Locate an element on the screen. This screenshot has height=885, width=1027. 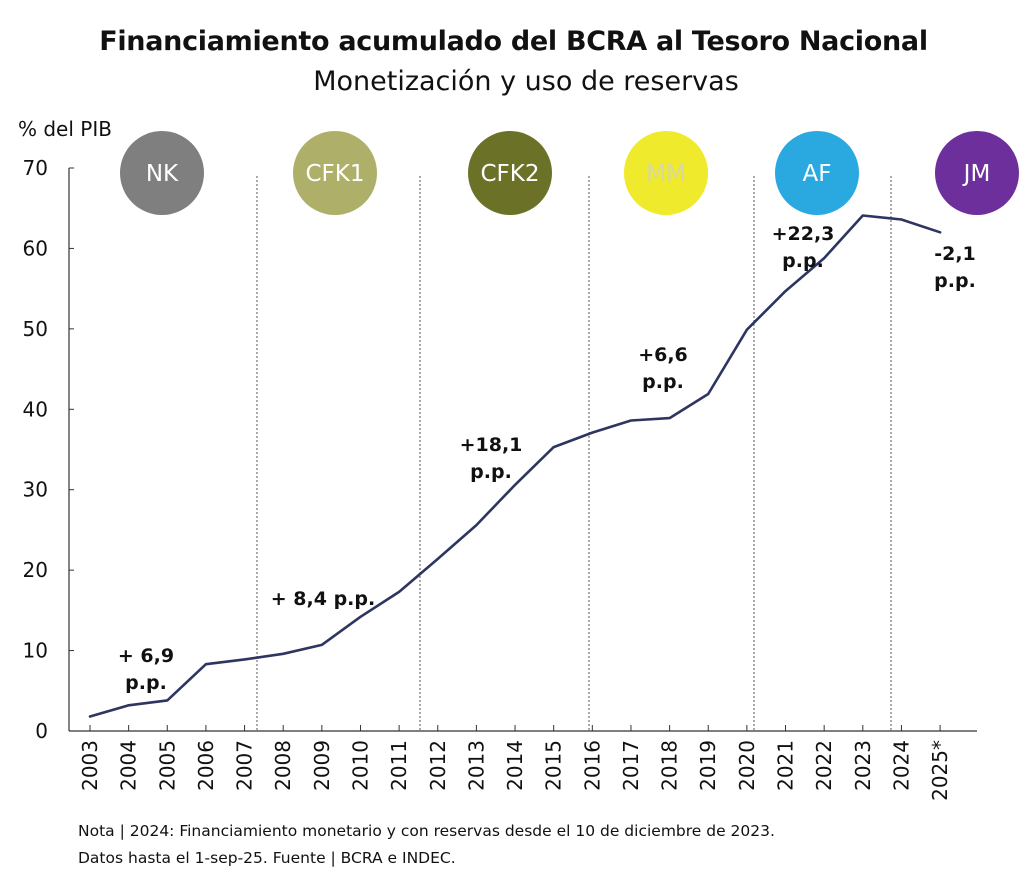
period-badge-af is located at coordinates (817, 173).